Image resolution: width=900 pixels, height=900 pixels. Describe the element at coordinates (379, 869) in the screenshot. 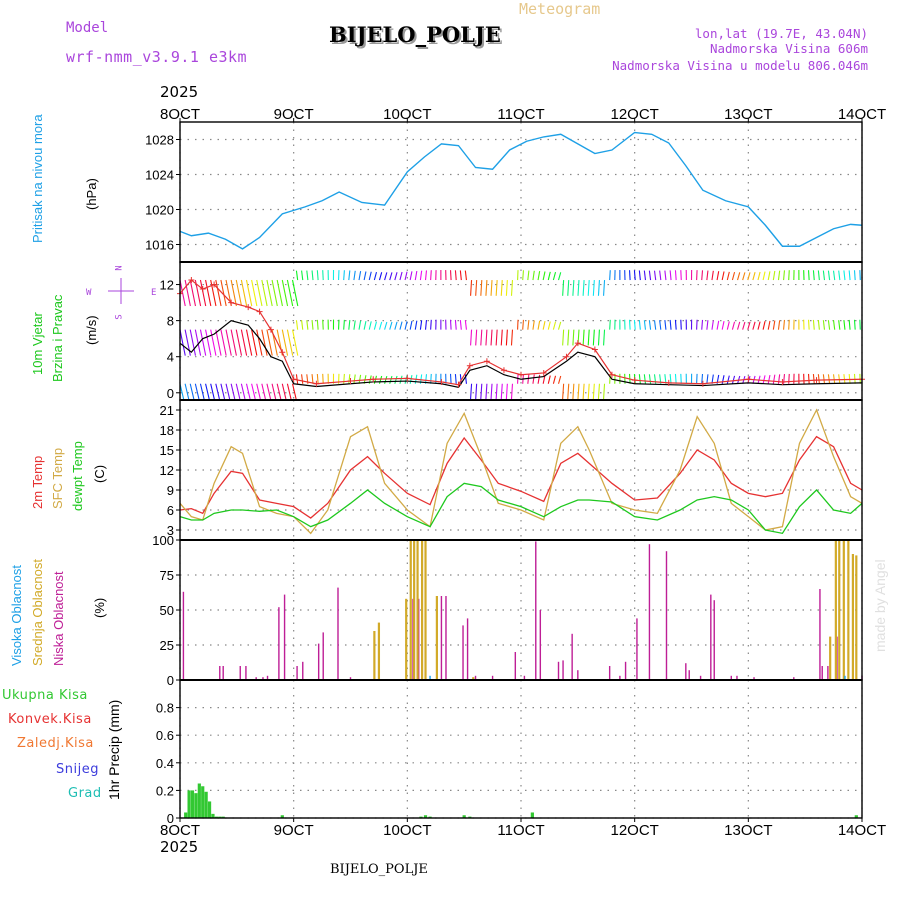

I see `footer-station: BIJELO_POLJE` at that location.